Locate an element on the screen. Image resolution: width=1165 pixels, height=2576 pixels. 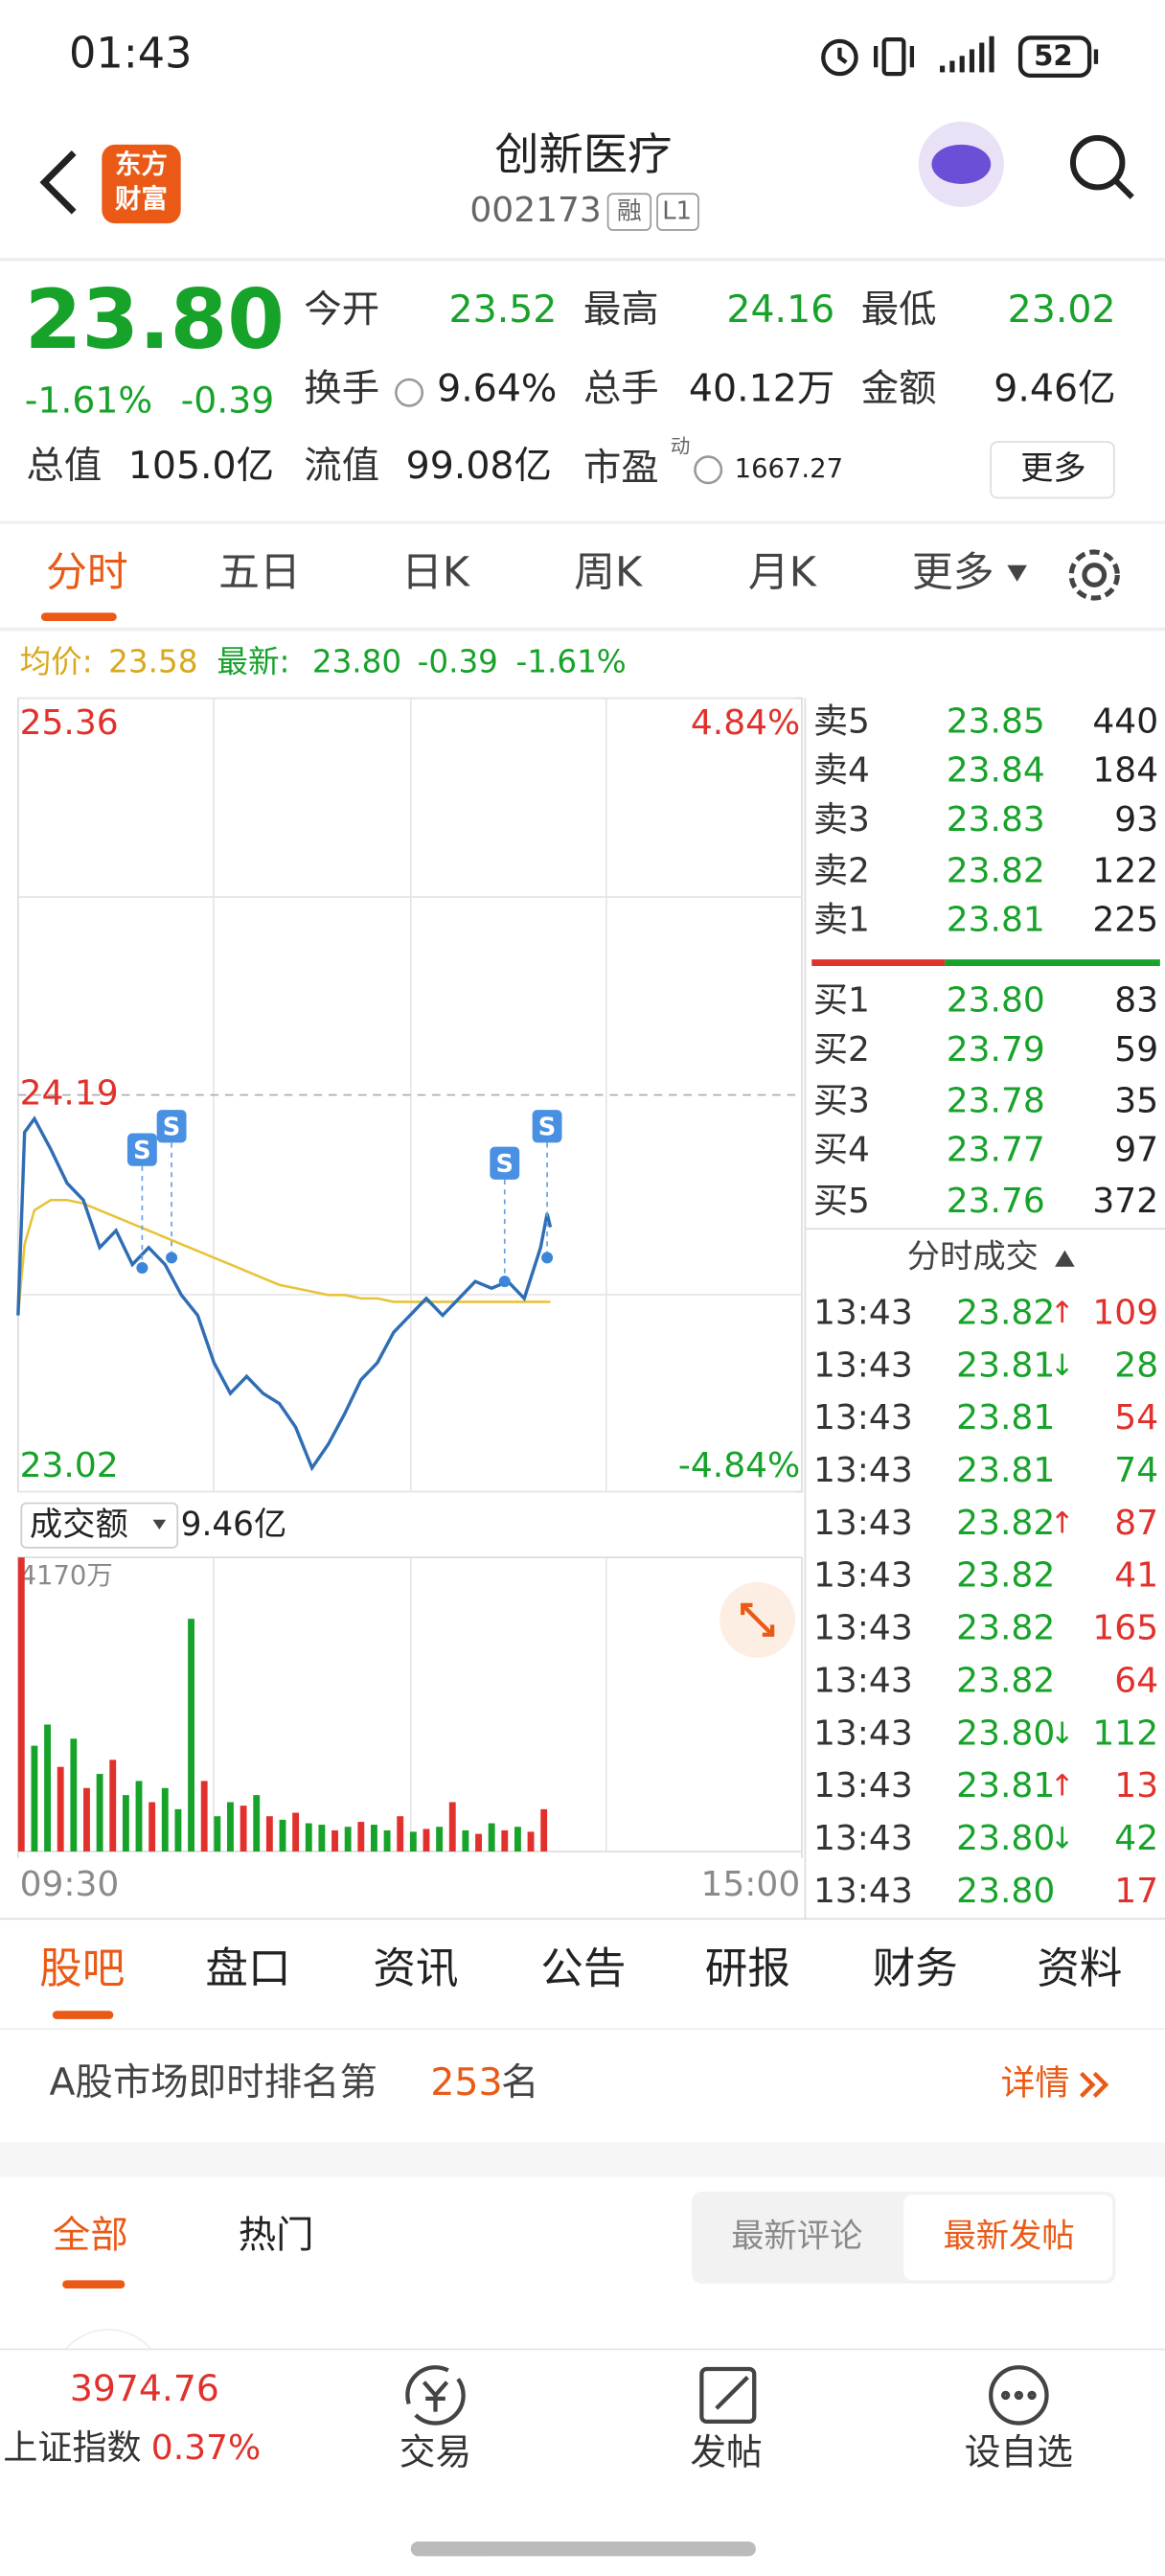
sort-option: 最新评论 is located at coordinates (797, 2236).